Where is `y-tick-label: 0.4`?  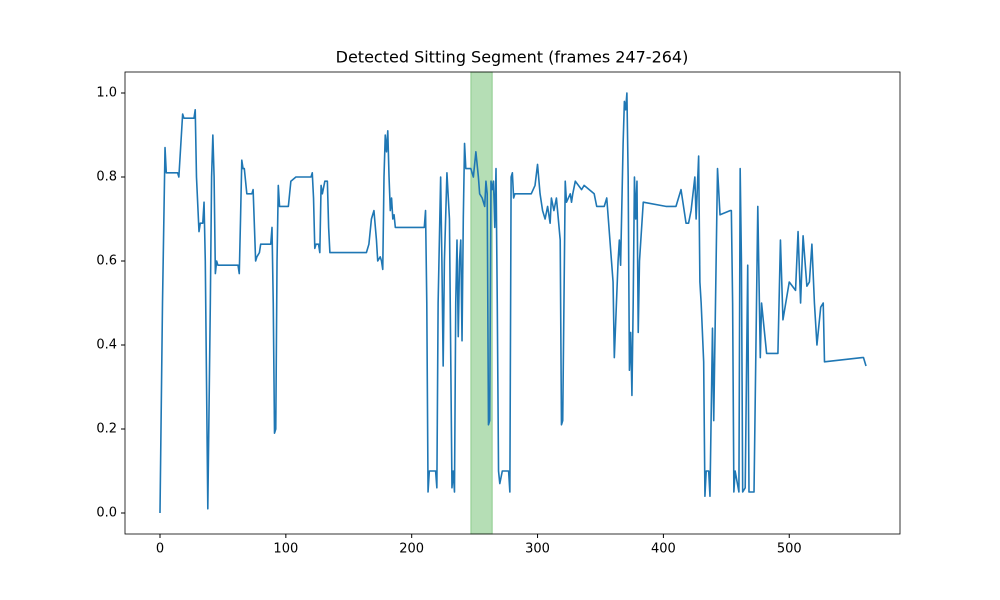
y-tick-label: 0.4 is located at coordinates (106, 345).